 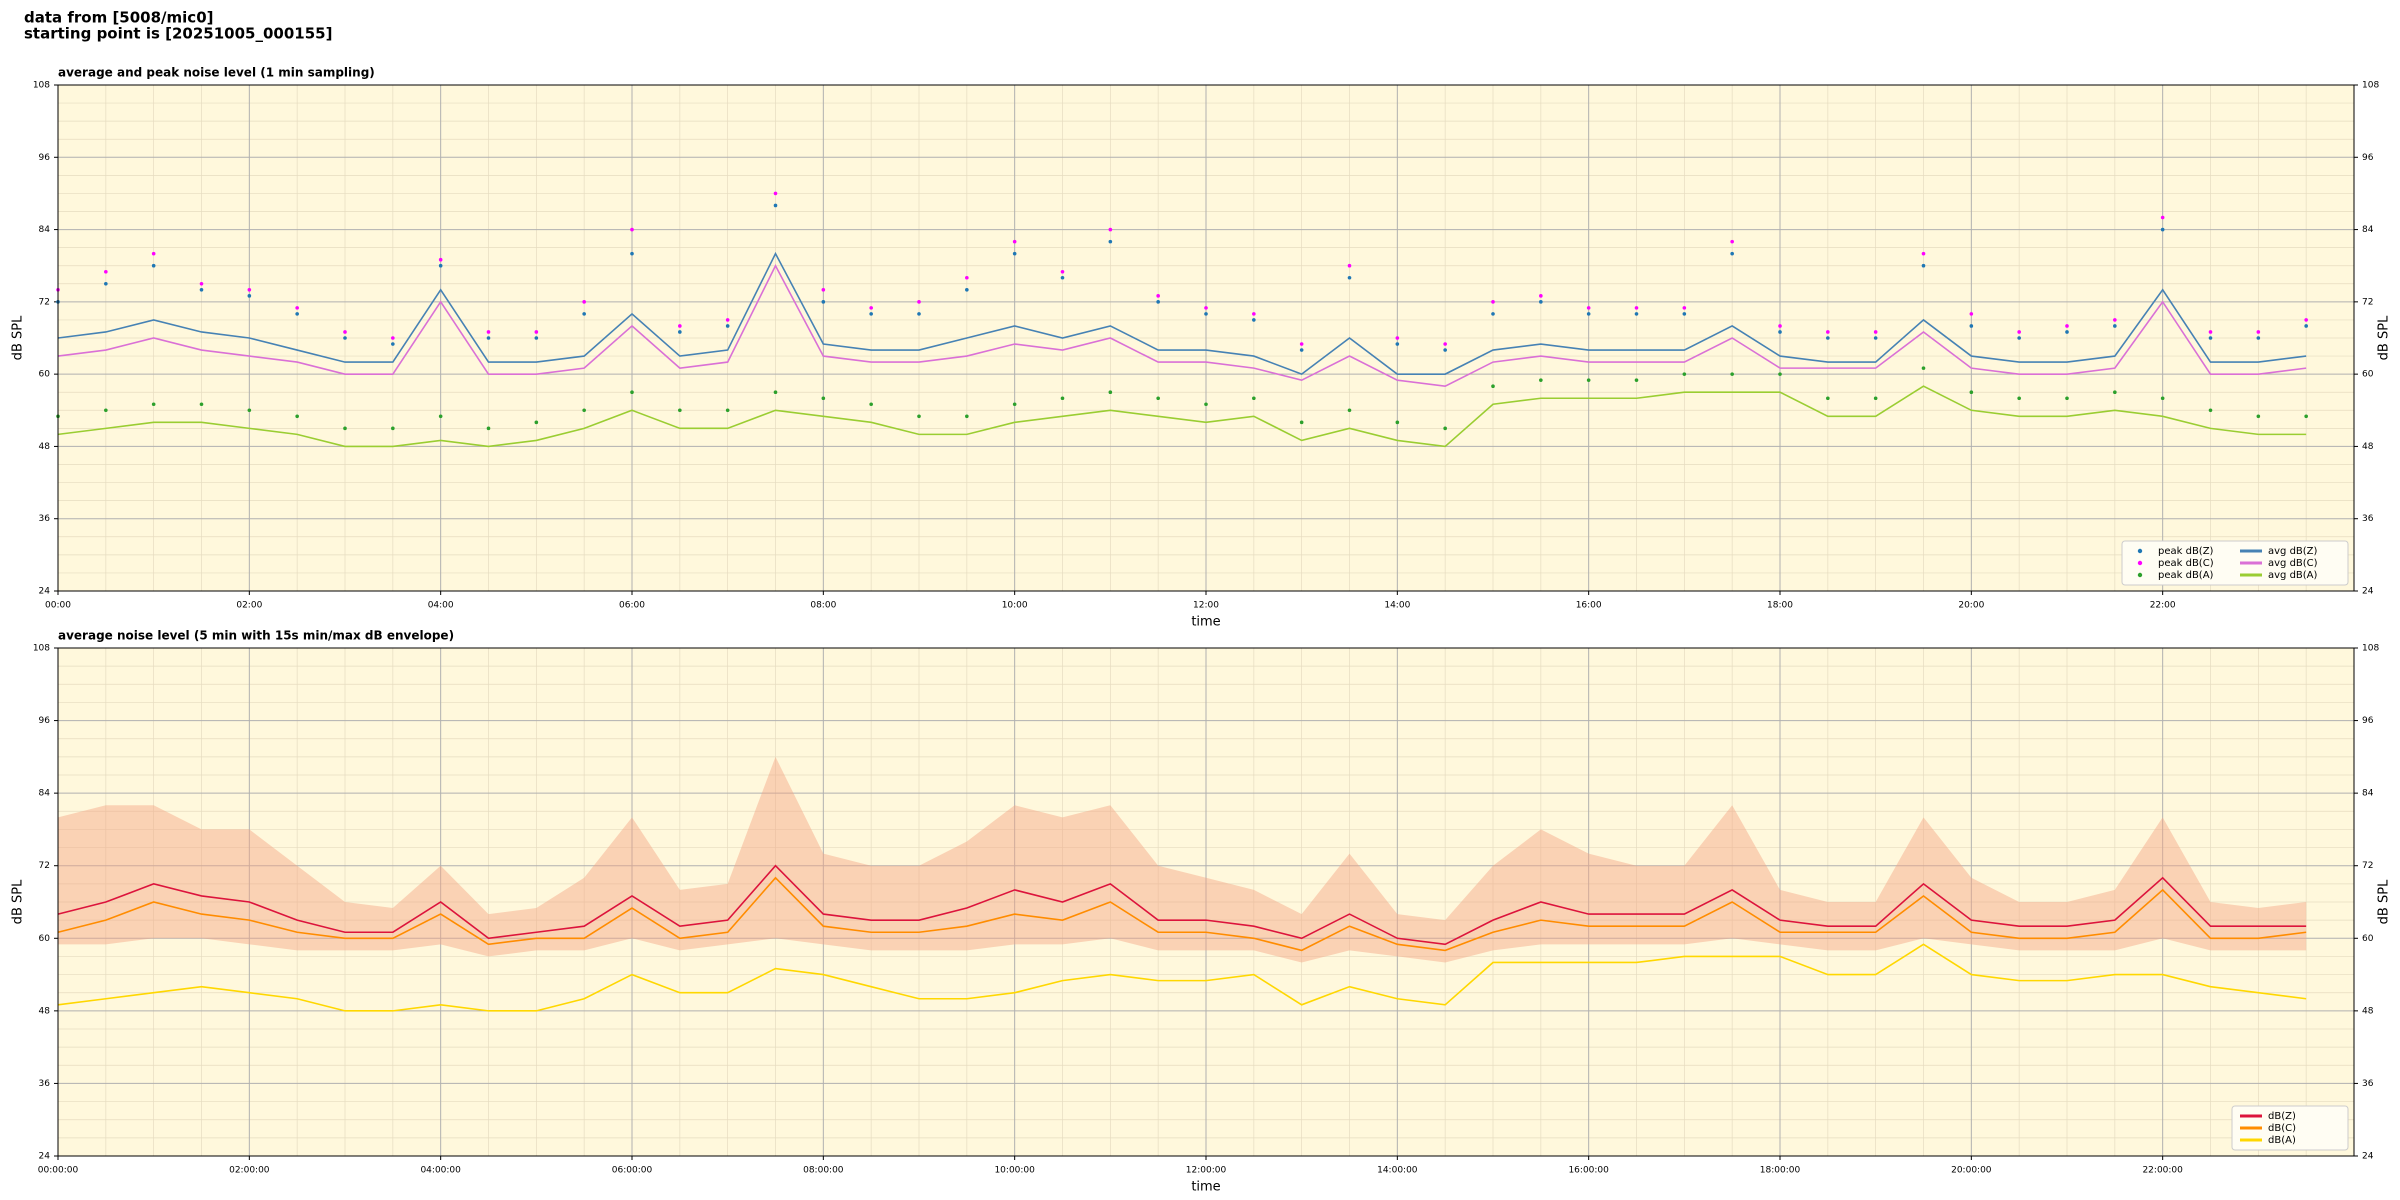 What do you see at coordinates (823, 1171) in the screenshot?
I see `x-tick-label: 08:00:00` at bounding box center [823, 1171].